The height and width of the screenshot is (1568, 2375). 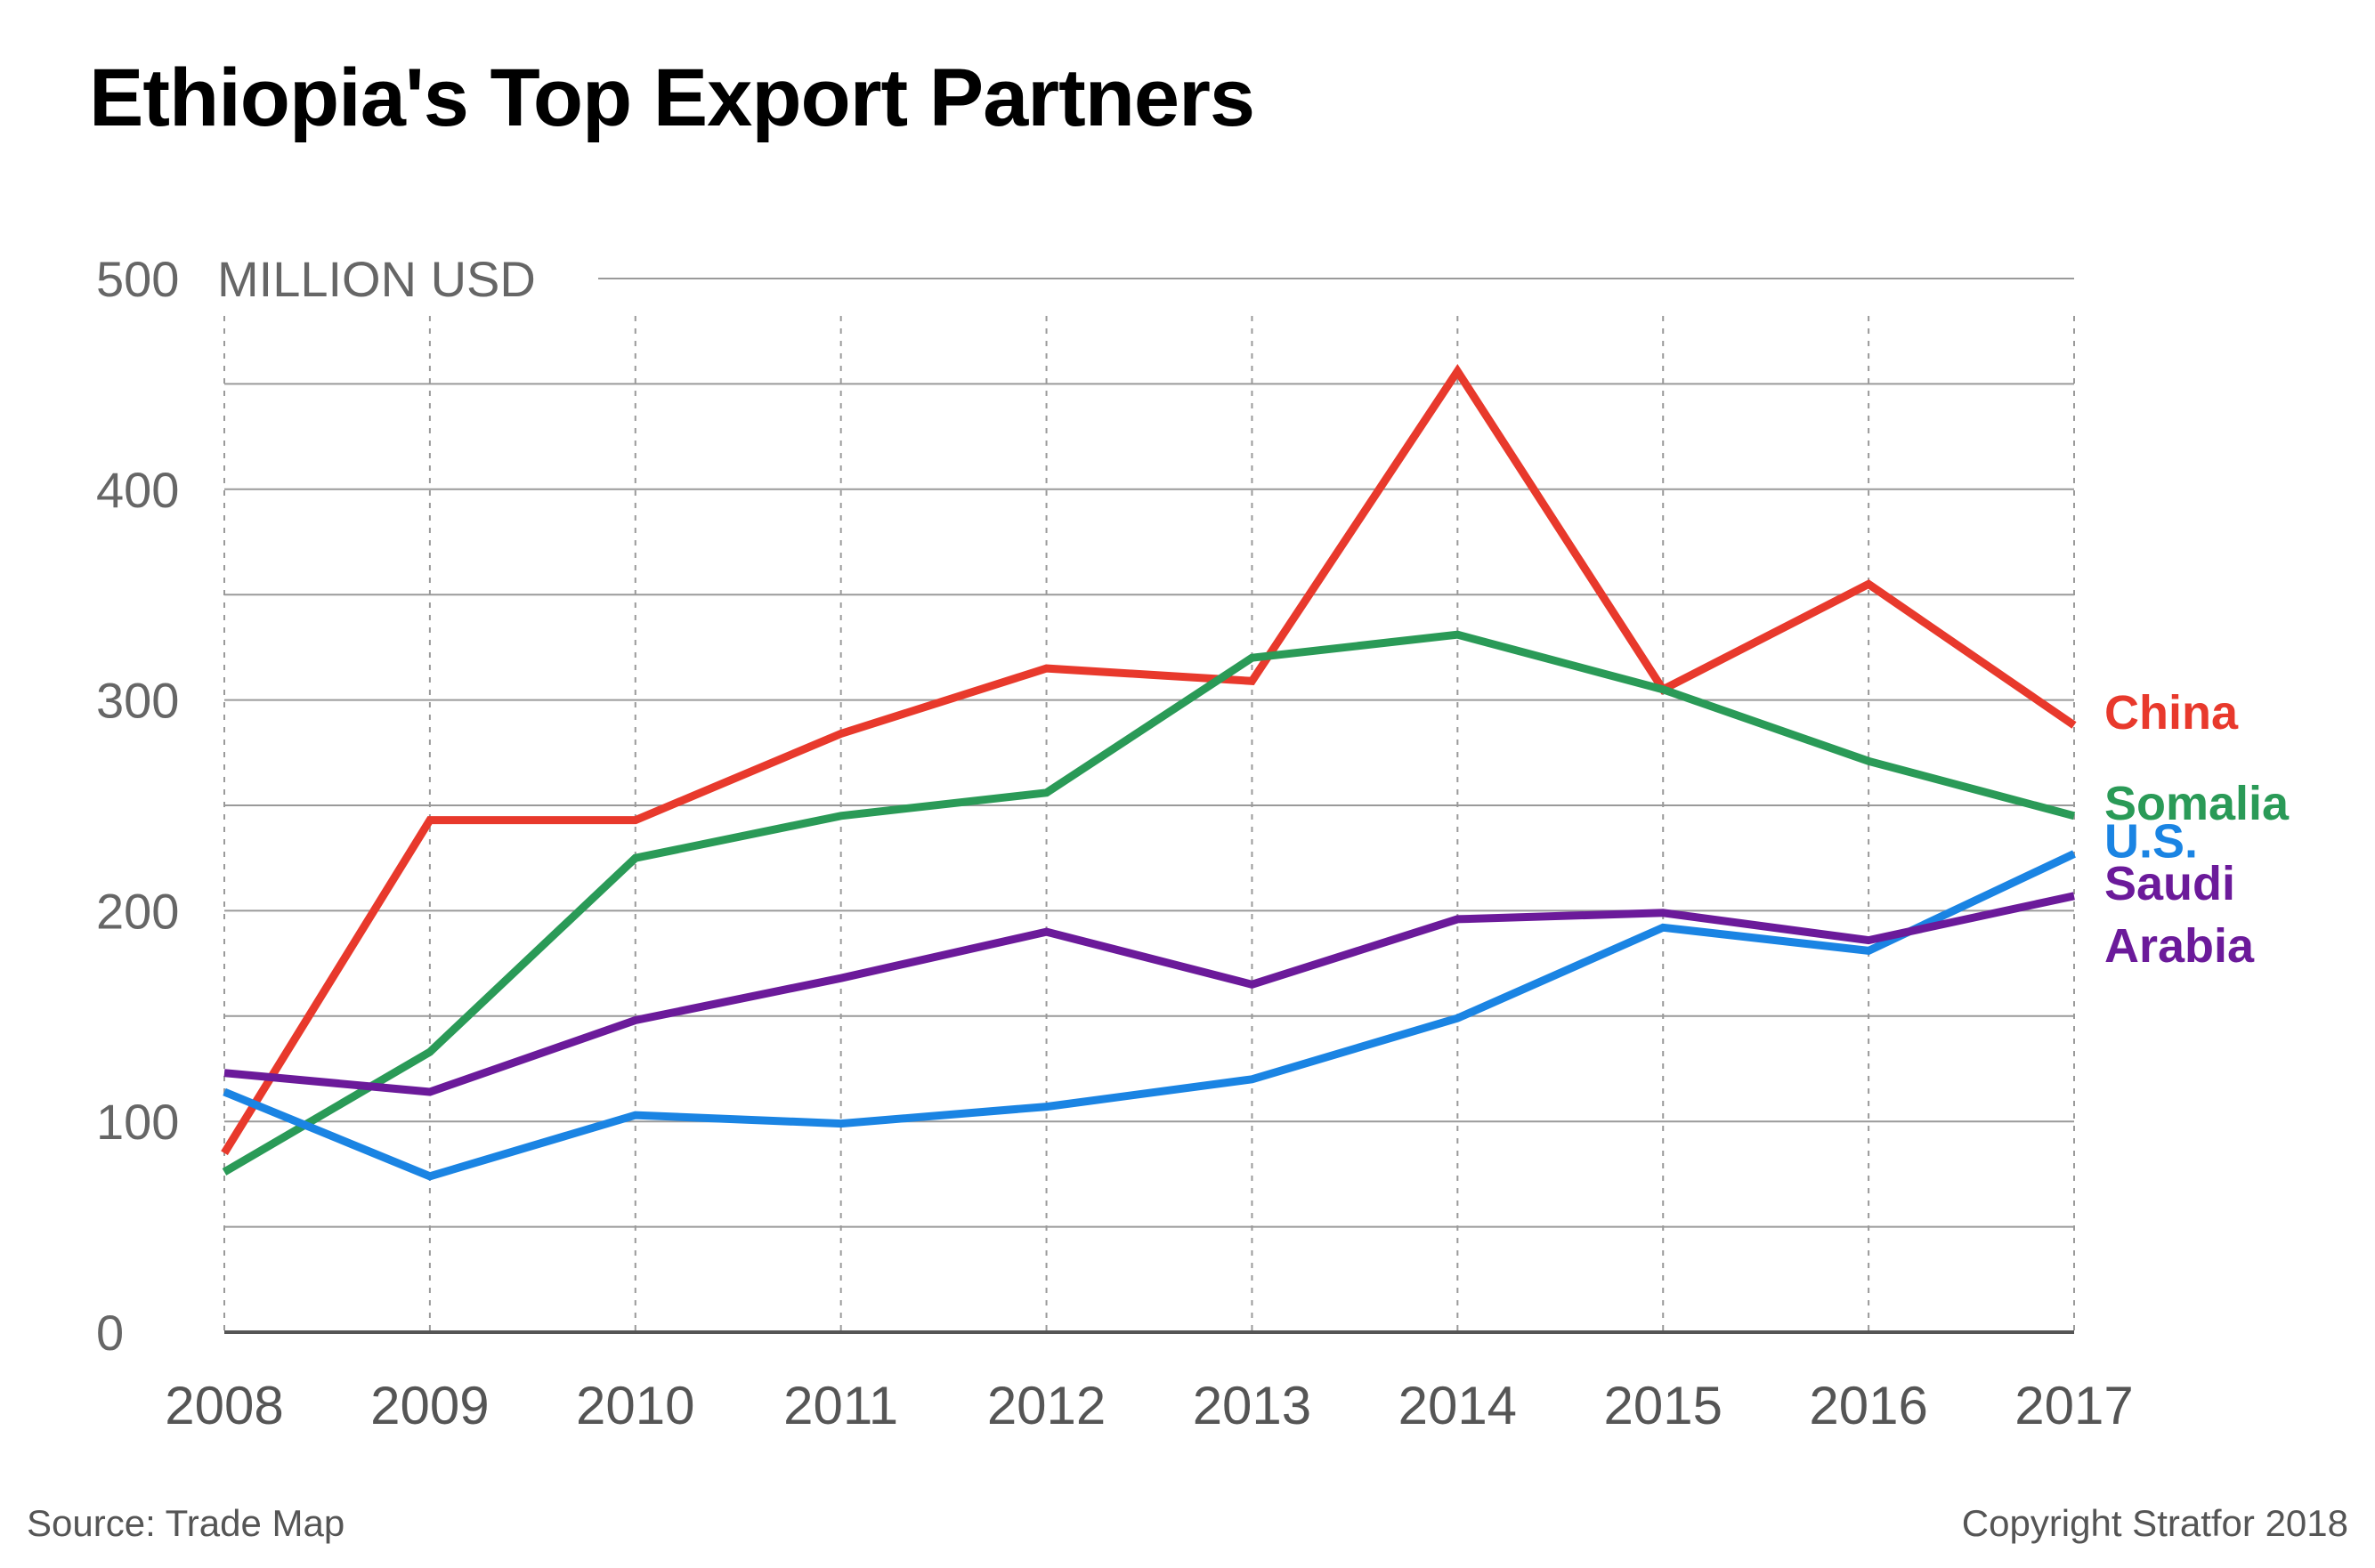 I want to click on chart-title: Ethiopia's Top Export Partners, so click(x=672, y=98).